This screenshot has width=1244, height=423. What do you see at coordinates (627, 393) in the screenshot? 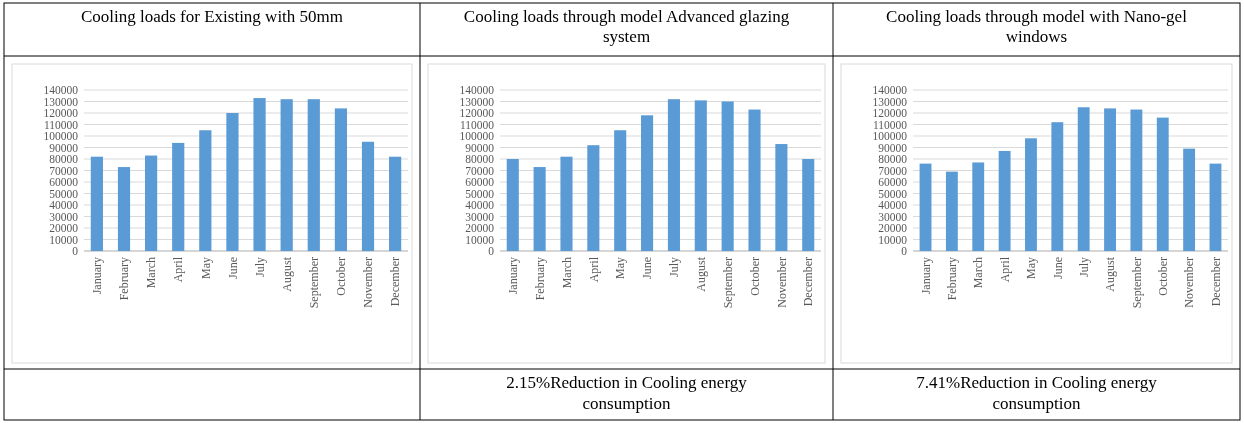
I see `text: 2.15%Reduction in Cooling energy consumption` at bounding box center [627, 393].